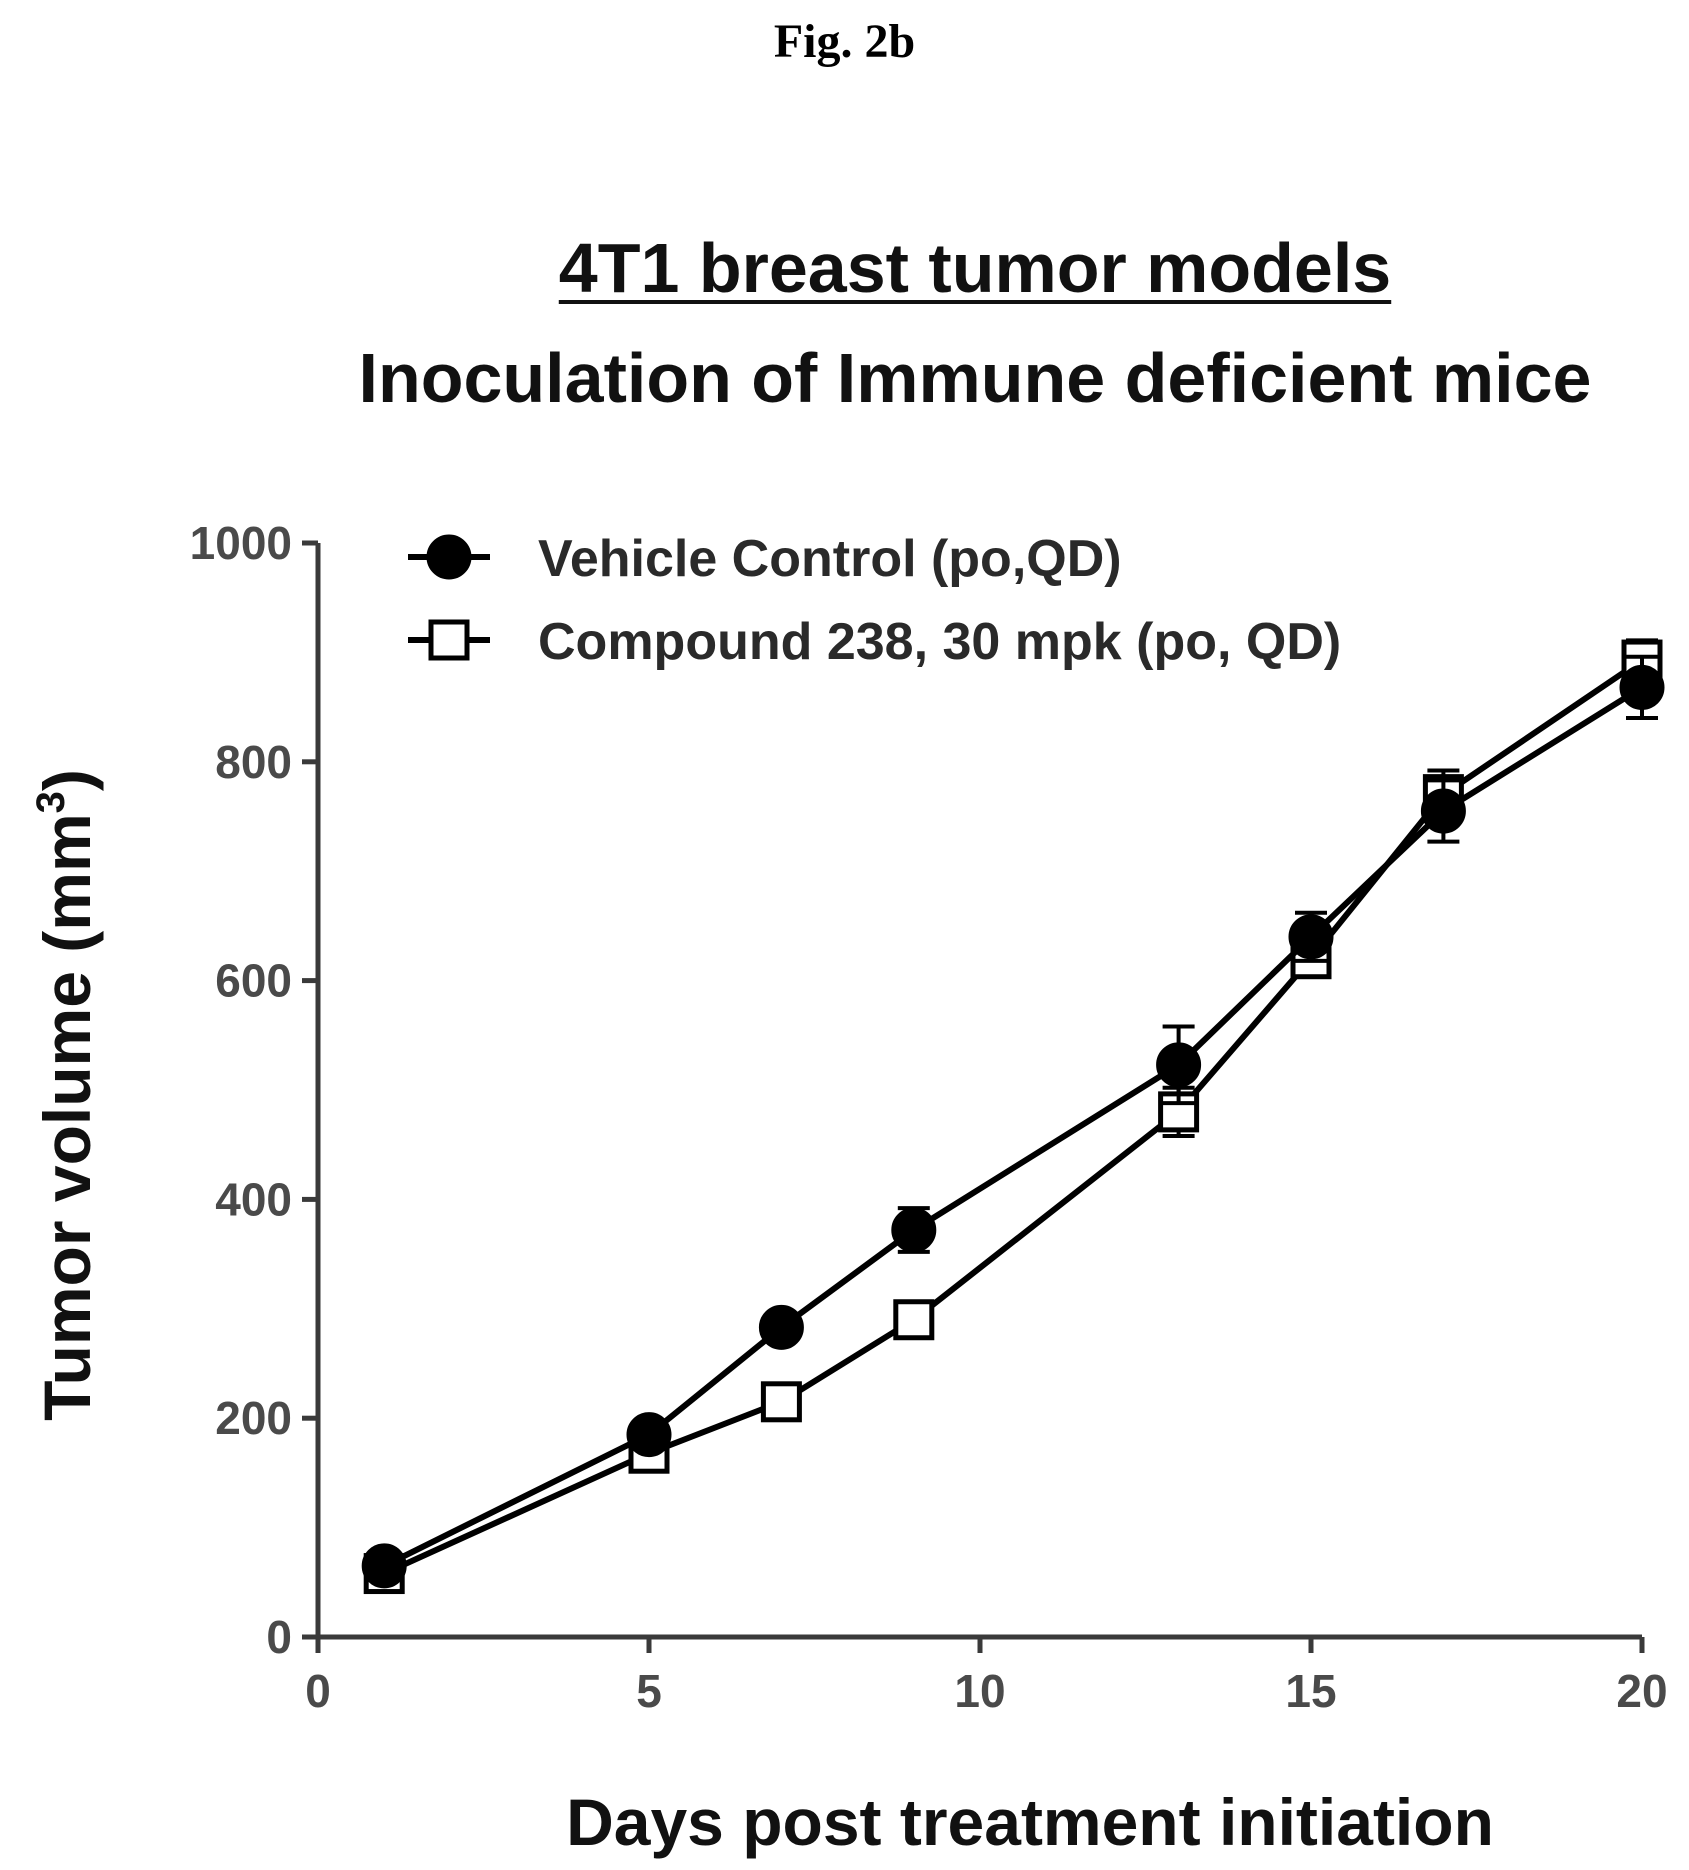 This screenshot has width=1689, height=1870. I want to click on x-tick-label: 15, so click(1310, 1691).